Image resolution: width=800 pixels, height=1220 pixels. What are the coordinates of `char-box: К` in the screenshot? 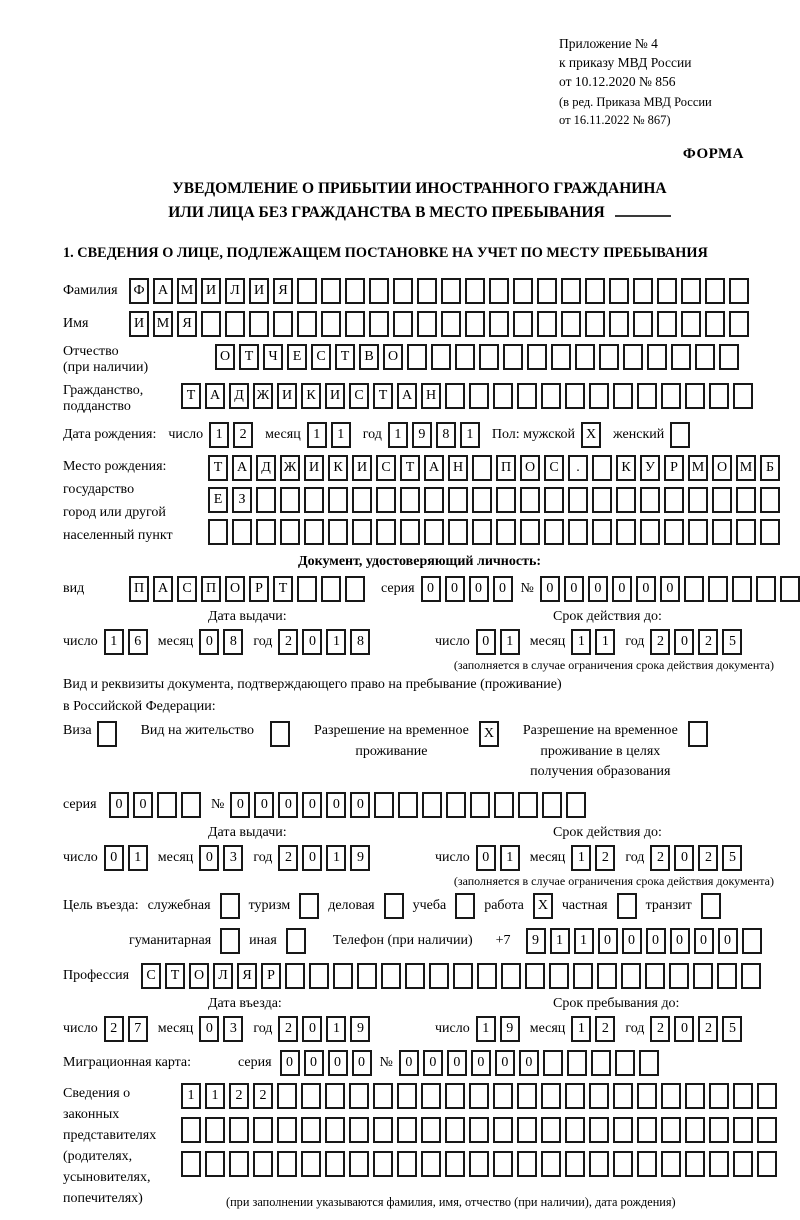 It's located at (311, 396).